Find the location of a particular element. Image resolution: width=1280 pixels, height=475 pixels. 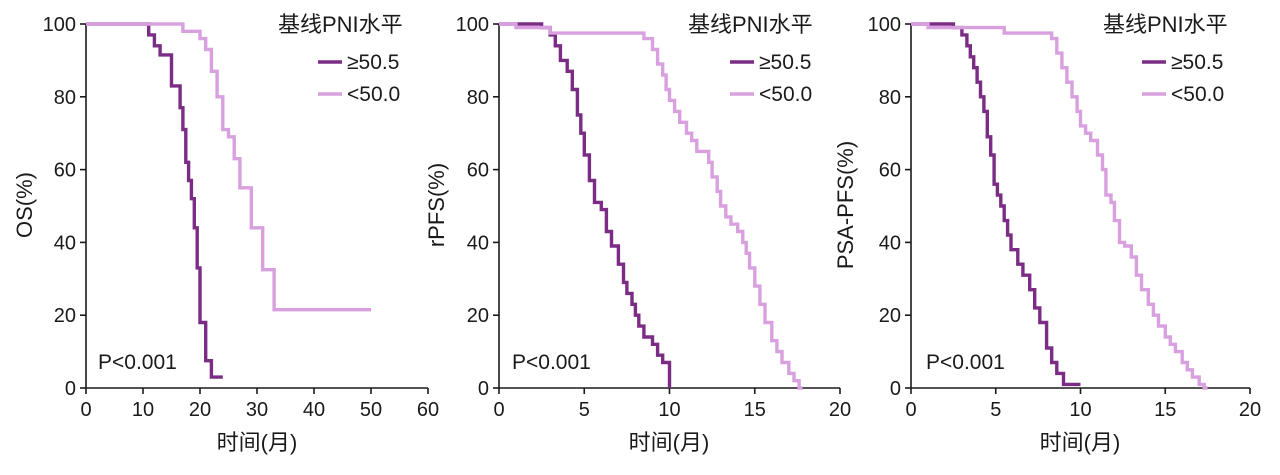

x-tick-label: 30 is located at coordinates (257, 410).